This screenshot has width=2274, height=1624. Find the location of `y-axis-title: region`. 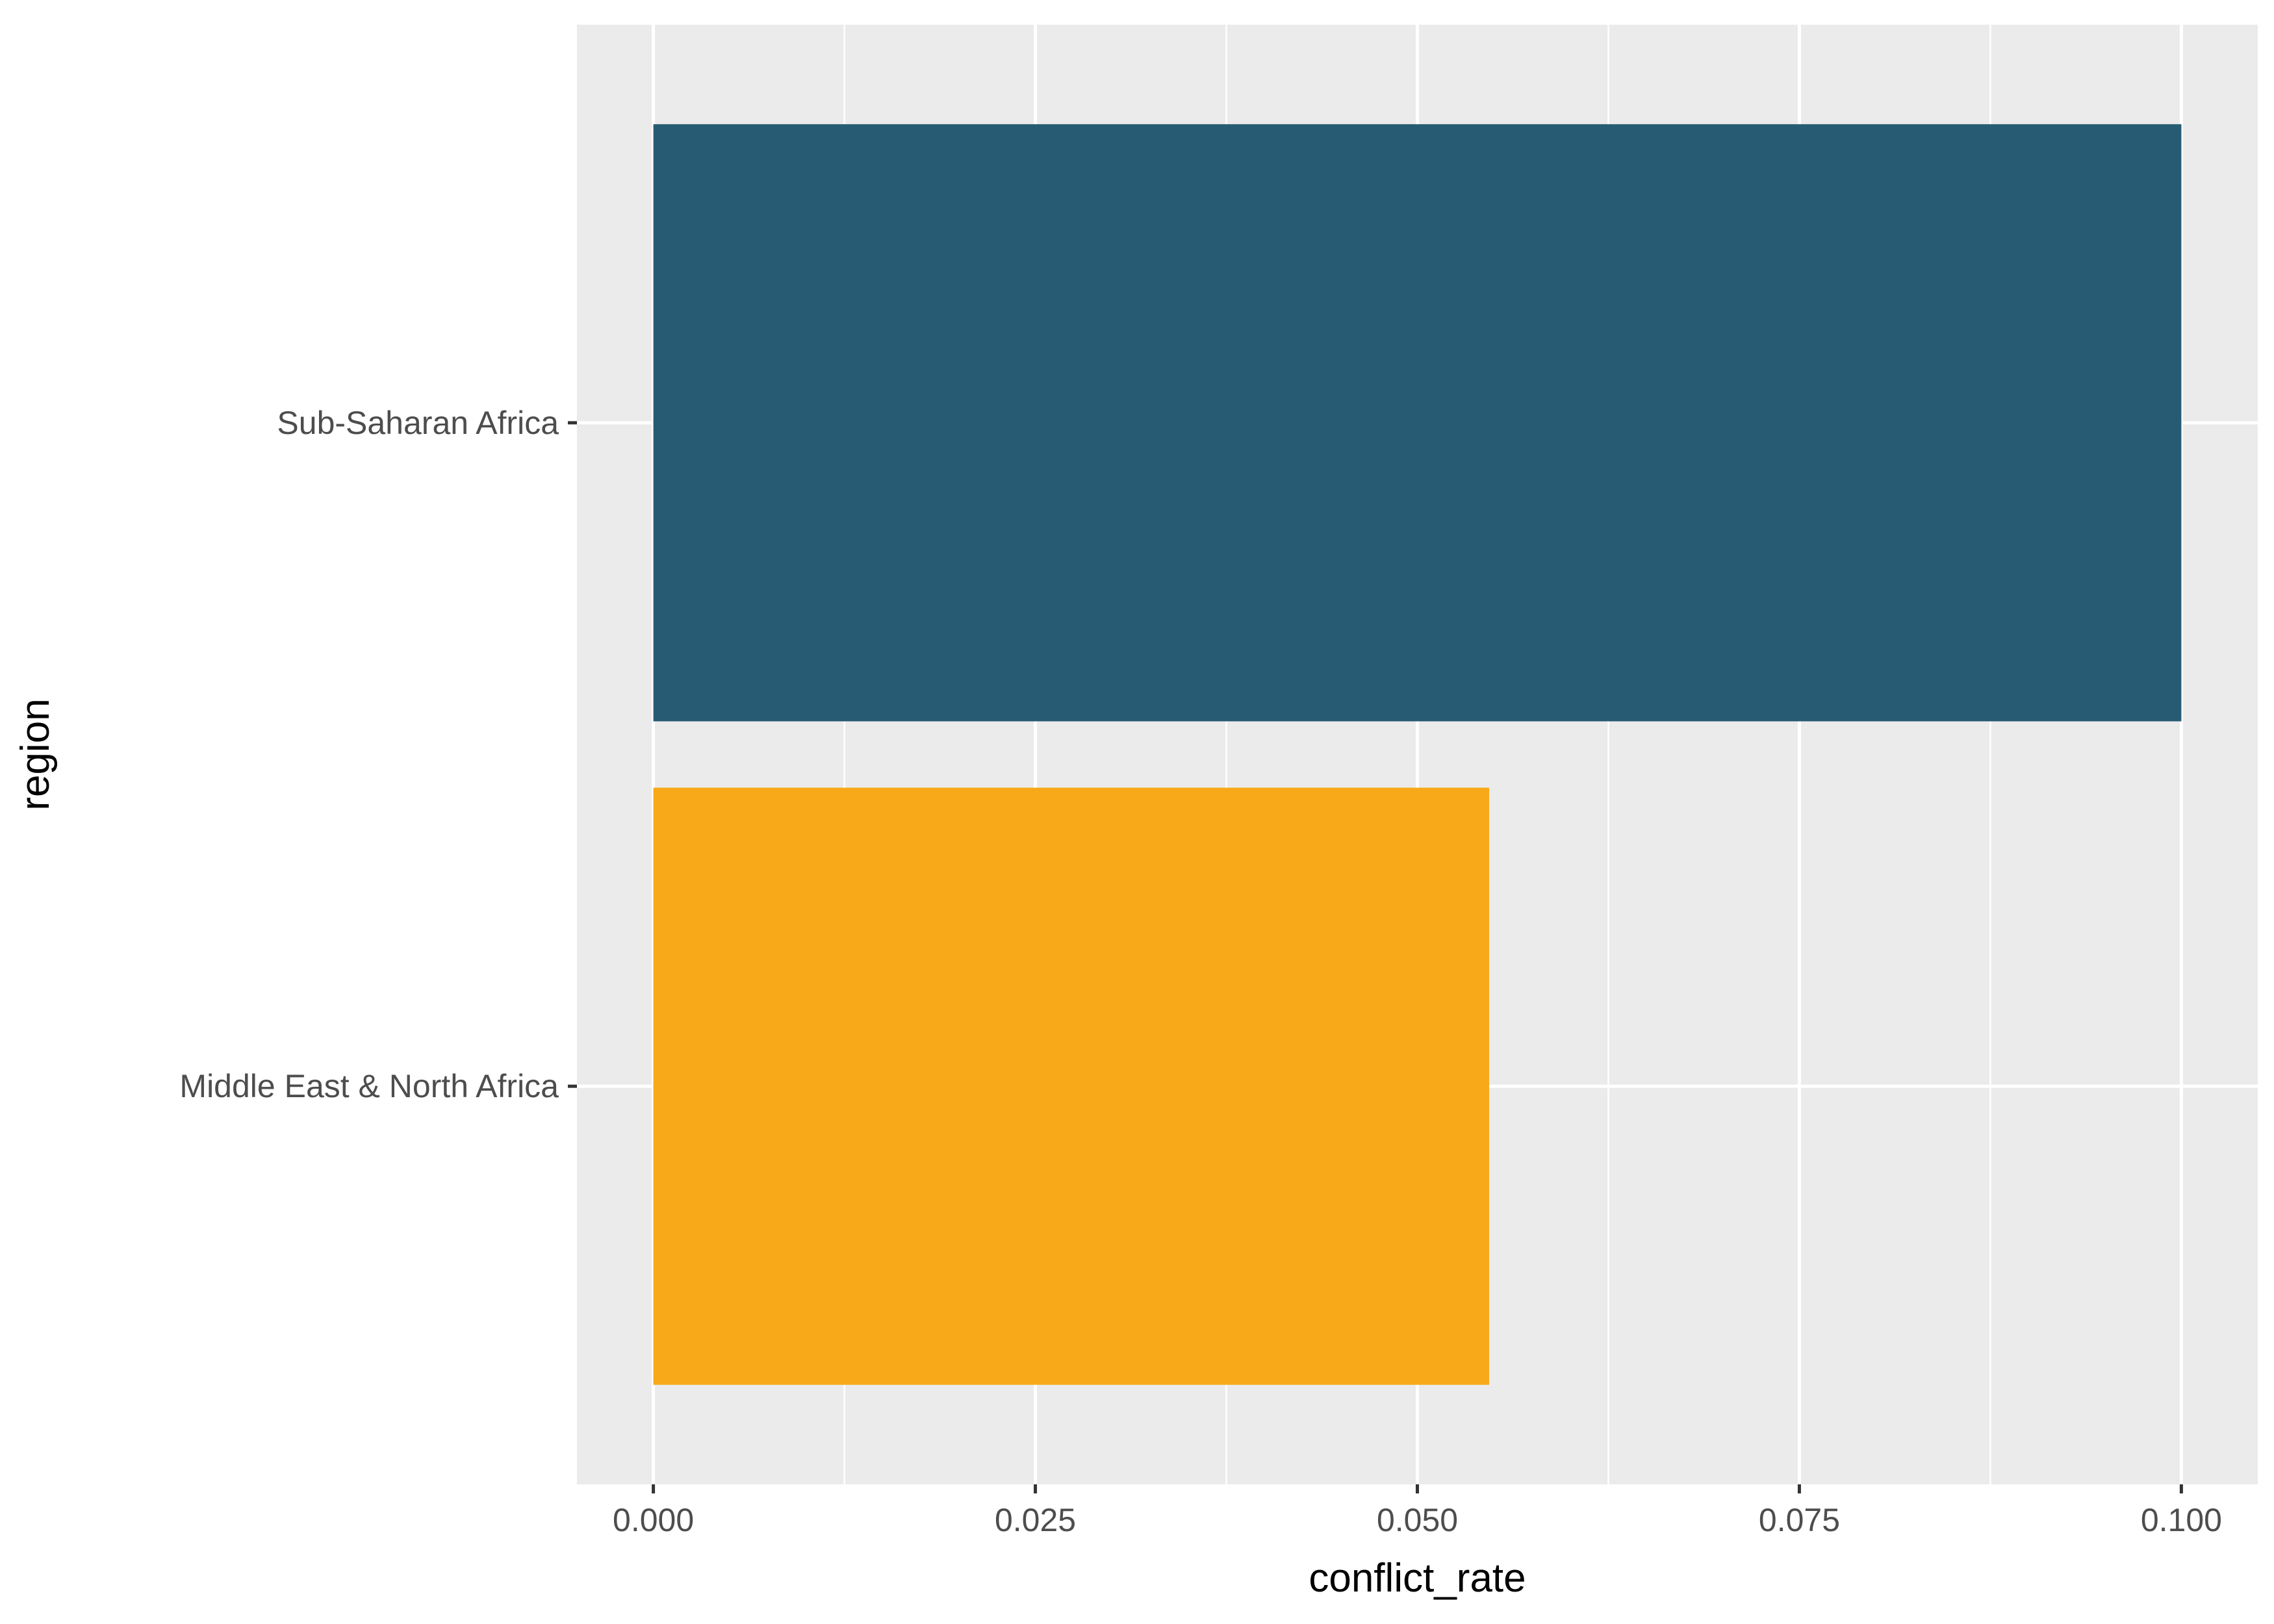

y-axis-title: region is located at coordinates (35, 754).